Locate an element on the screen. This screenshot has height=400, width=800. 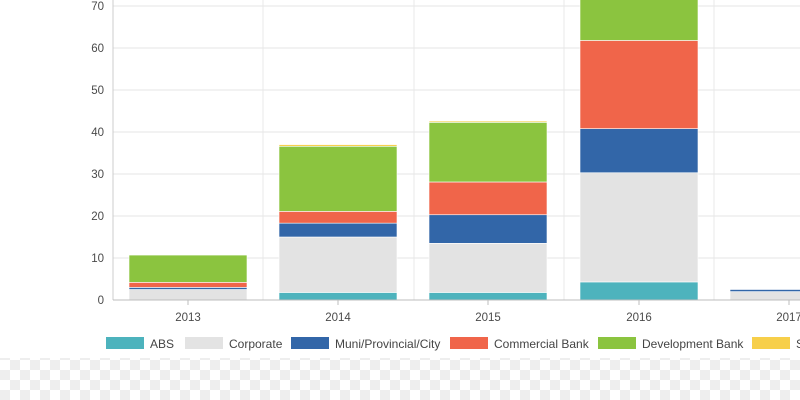
bar-2014-abs is located at coordinates (338, 296).